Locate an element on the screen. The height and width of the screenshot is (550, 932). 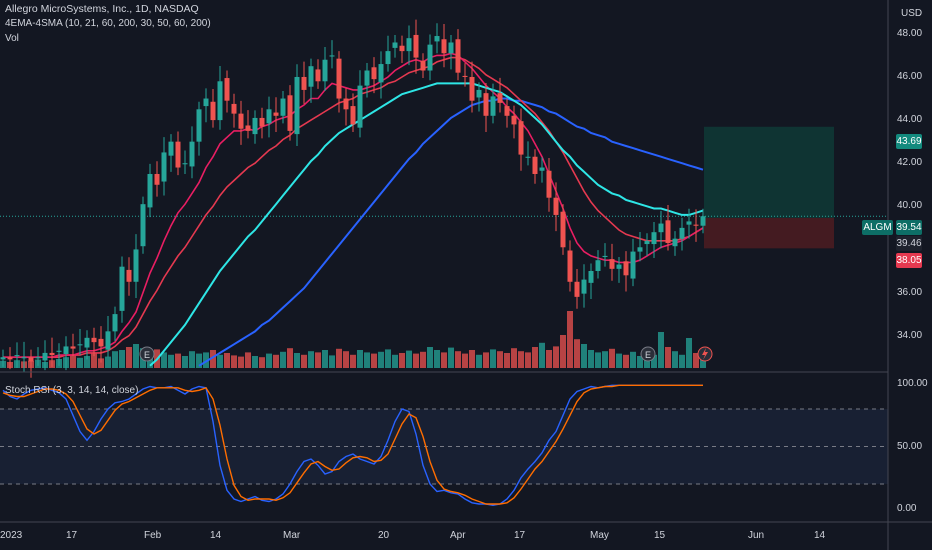
ticker-tag: ALGM is located at coordinates (877, 227).